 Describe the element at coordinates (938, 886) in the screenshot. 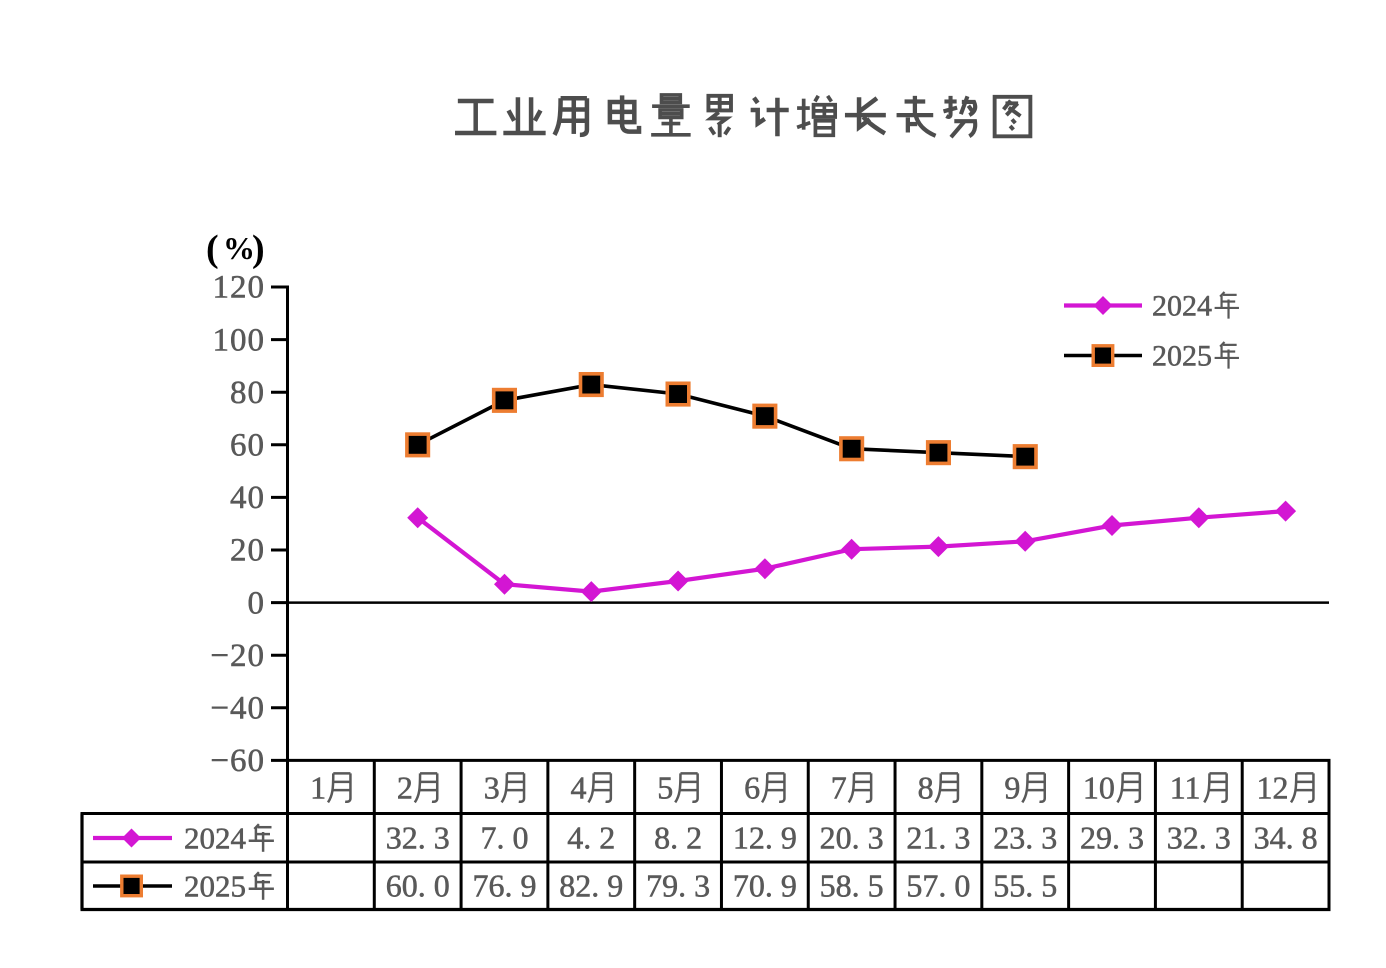

I see `svg-text: 57. 0` at that location.